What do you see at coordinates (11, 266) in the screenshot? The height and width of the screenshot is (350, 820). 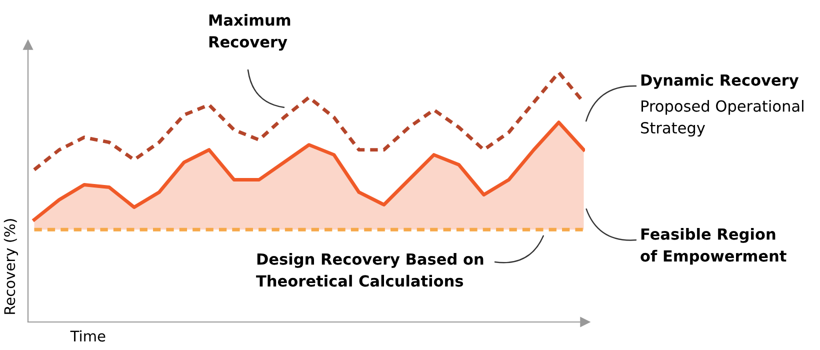 I see `y-axis-title: Recovery (%)` at bounding box center [11, 266].